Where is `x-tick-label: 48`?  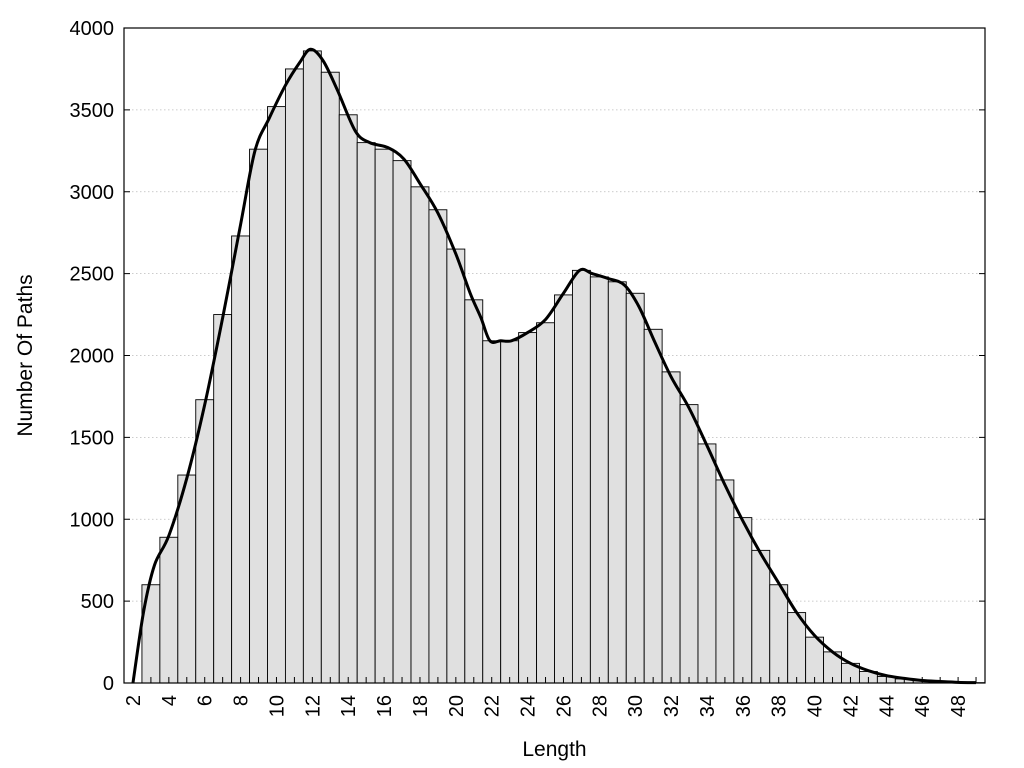 x-tick-label: 48 is located at coordinates (959, 706).